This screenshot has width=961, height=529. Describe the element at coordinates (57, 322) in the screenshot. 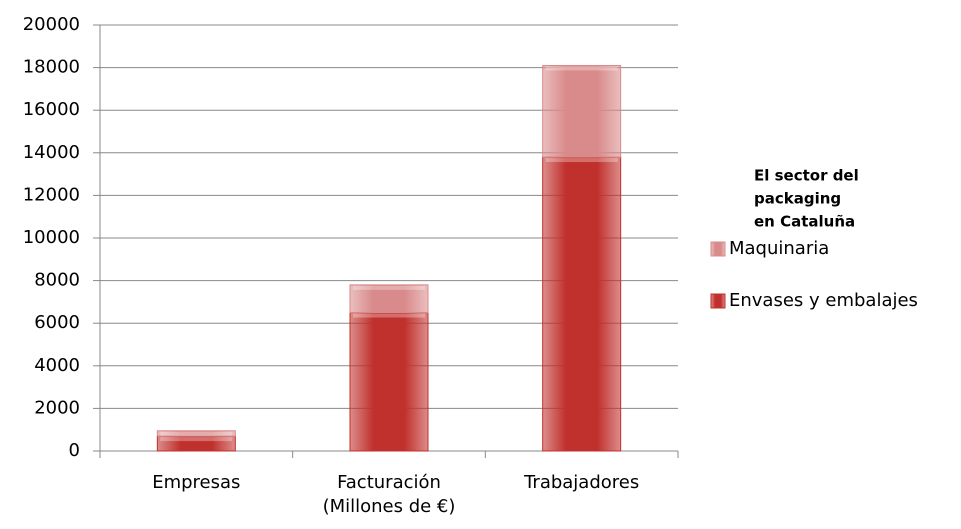

I see `y-tick-label: 6000` at that location.